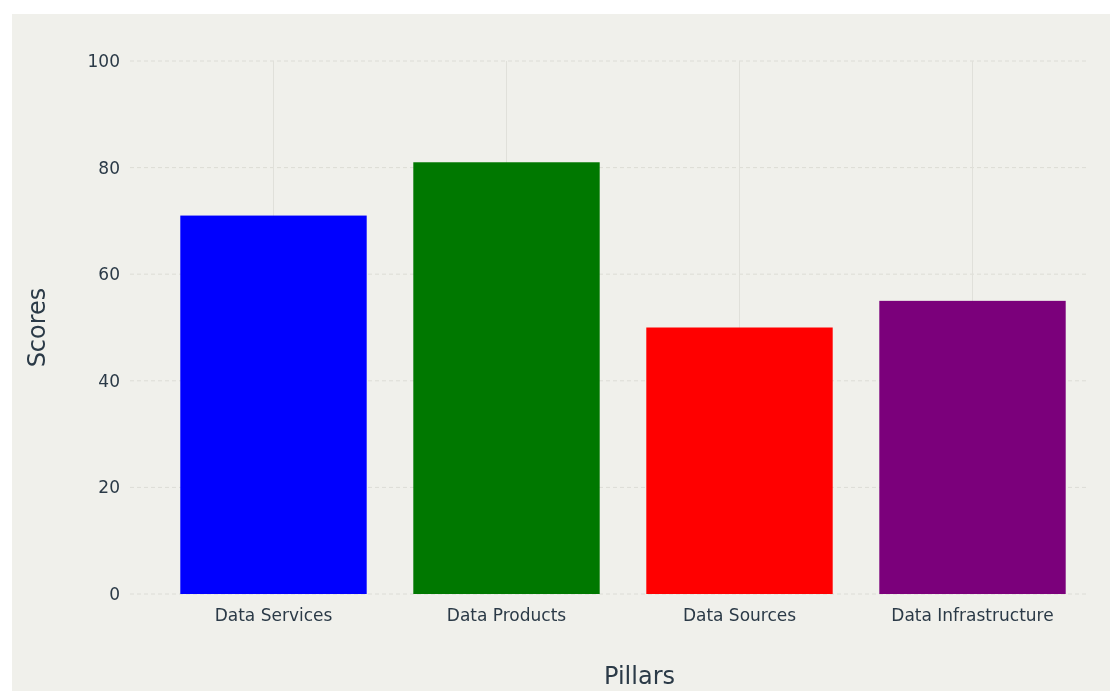  I want to click on y-tick-label: 80, so click(109, 167).